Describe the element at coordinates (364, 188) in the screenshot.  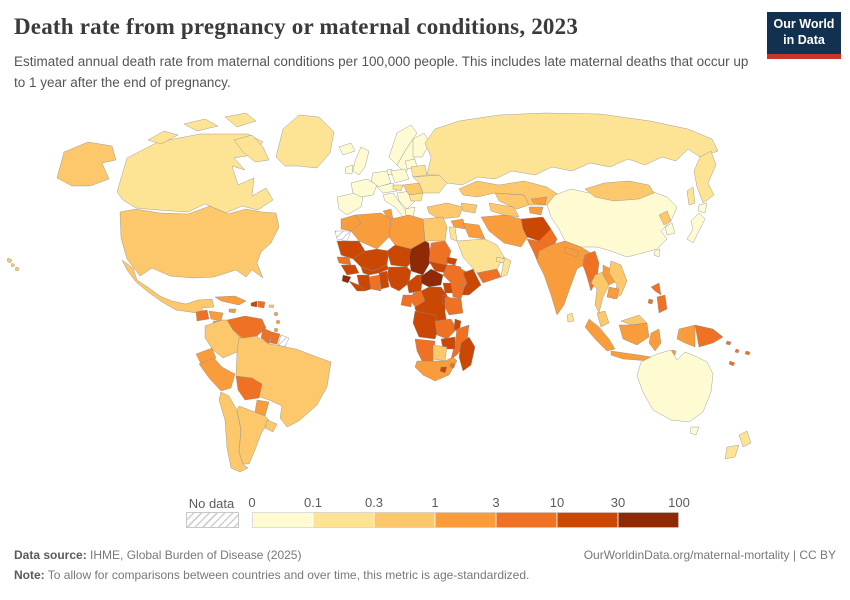
I see `country-france` at that location.